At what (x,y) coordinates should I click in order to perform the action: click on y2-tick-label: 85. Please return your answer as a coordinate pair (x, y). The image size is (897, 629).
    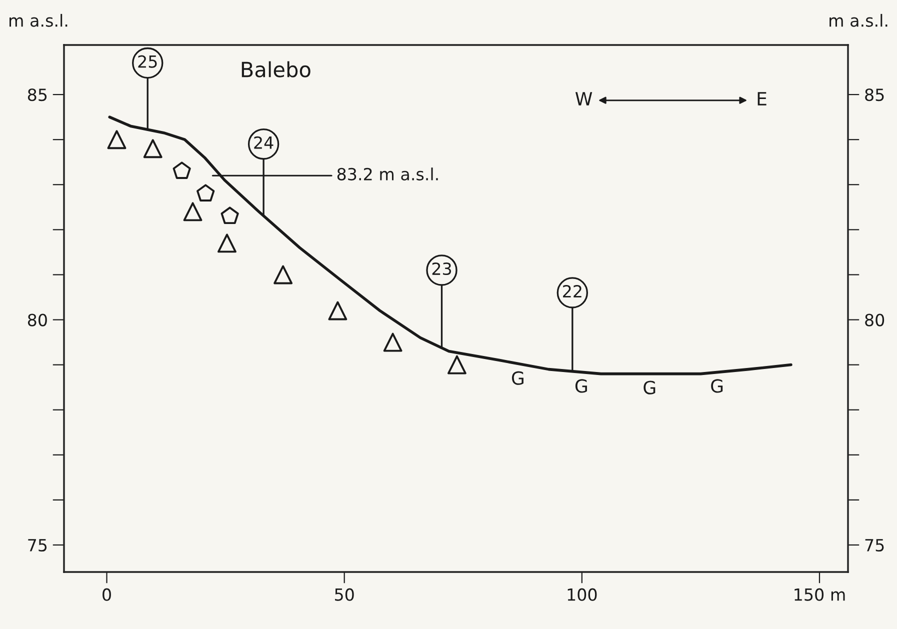
    Looking at the image, I should click on (874, 95).